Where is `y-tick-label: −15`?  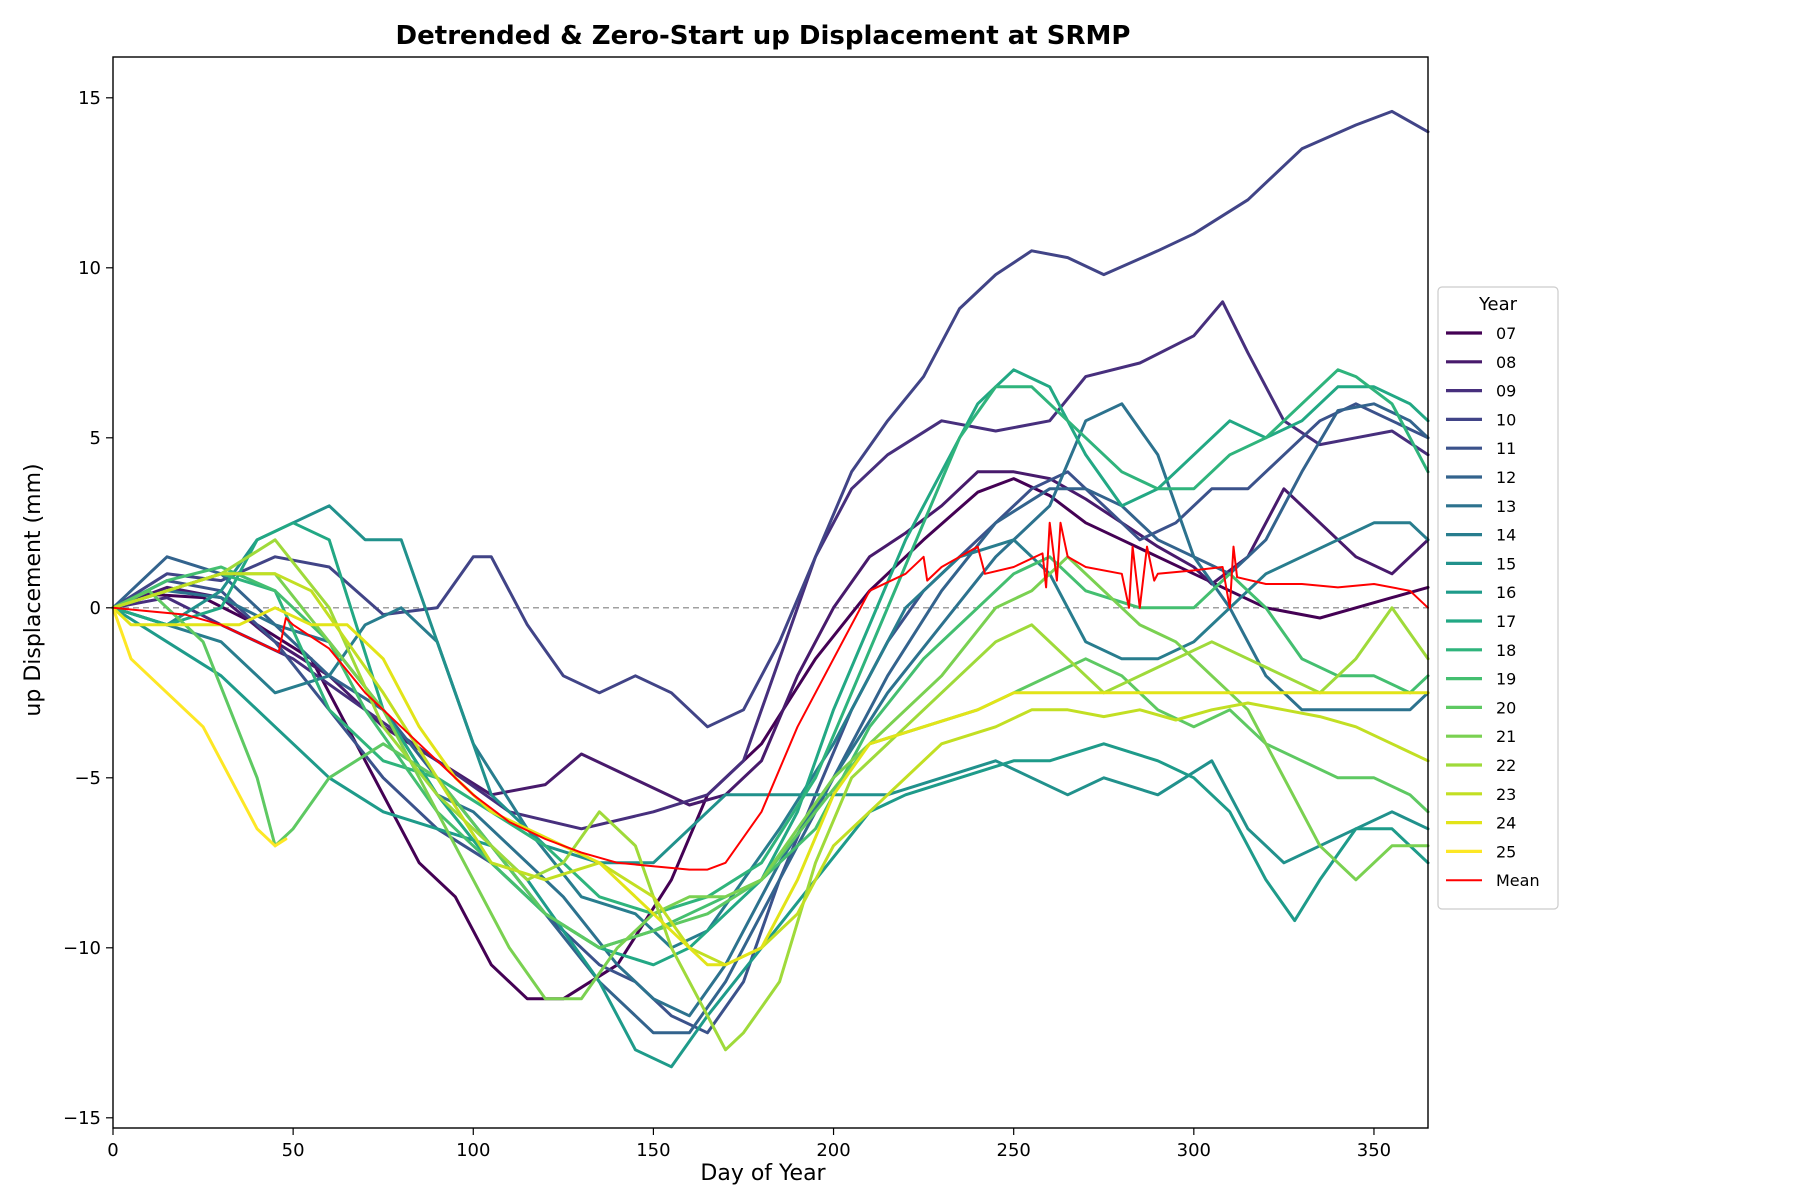 y-tick-label: −15 is located at coordinates (82, 1118).